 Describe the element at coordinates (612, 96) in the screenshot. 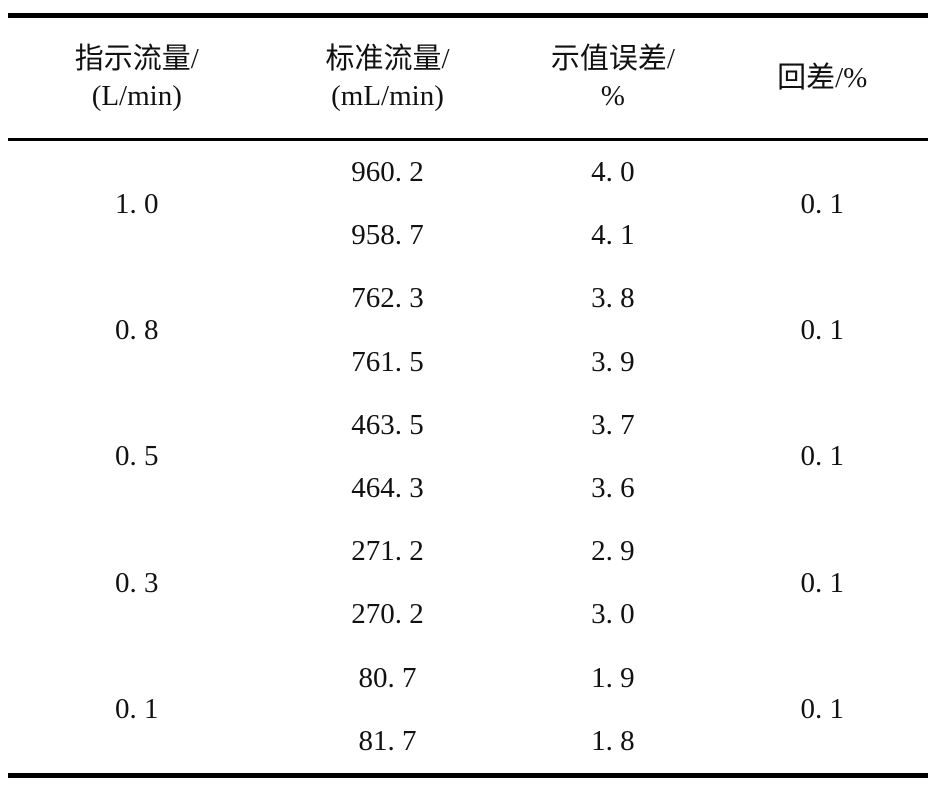

I see `header-indication-error-unit: %` at that location.